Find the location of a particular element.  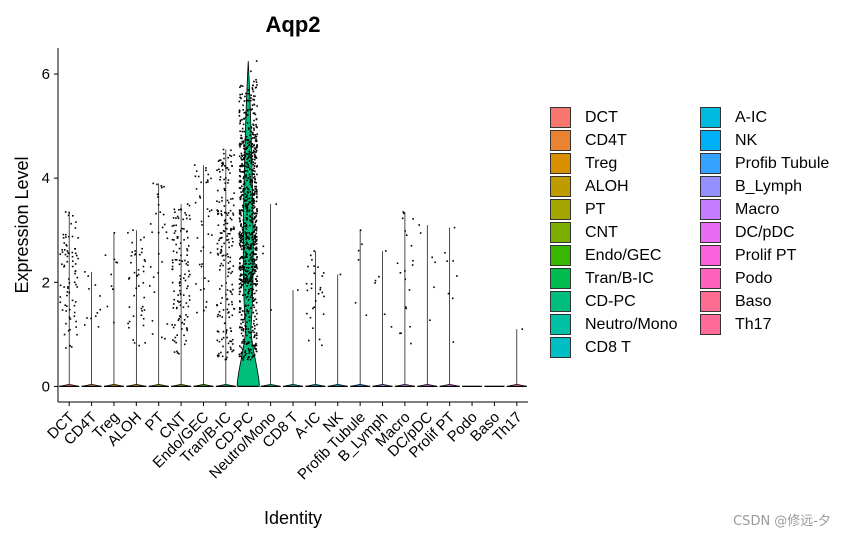

legend-label: DC/pDC is located at coordinates (765, 232).